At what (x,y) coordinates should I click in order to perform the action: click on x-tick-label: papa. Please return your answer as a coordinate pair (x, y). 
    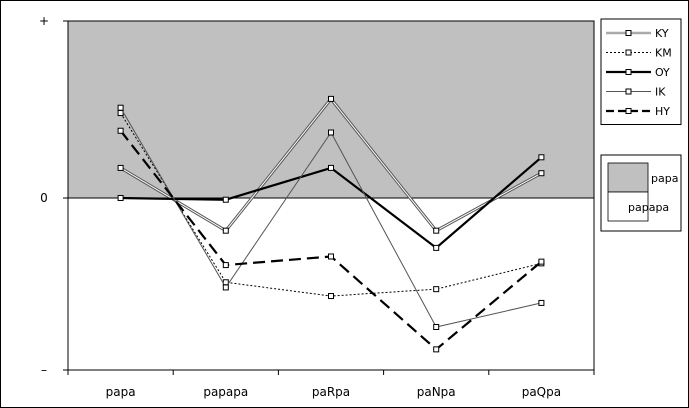
    Looking at the image, I should click on (121, 392).